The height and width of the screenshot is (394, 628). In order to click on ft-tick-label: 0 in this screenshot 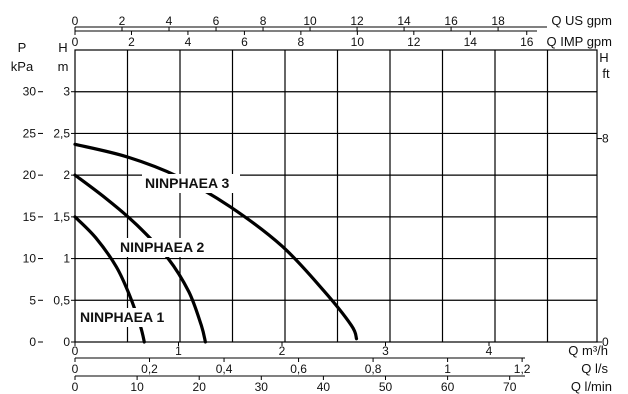, I will do `click(605, 342)`.